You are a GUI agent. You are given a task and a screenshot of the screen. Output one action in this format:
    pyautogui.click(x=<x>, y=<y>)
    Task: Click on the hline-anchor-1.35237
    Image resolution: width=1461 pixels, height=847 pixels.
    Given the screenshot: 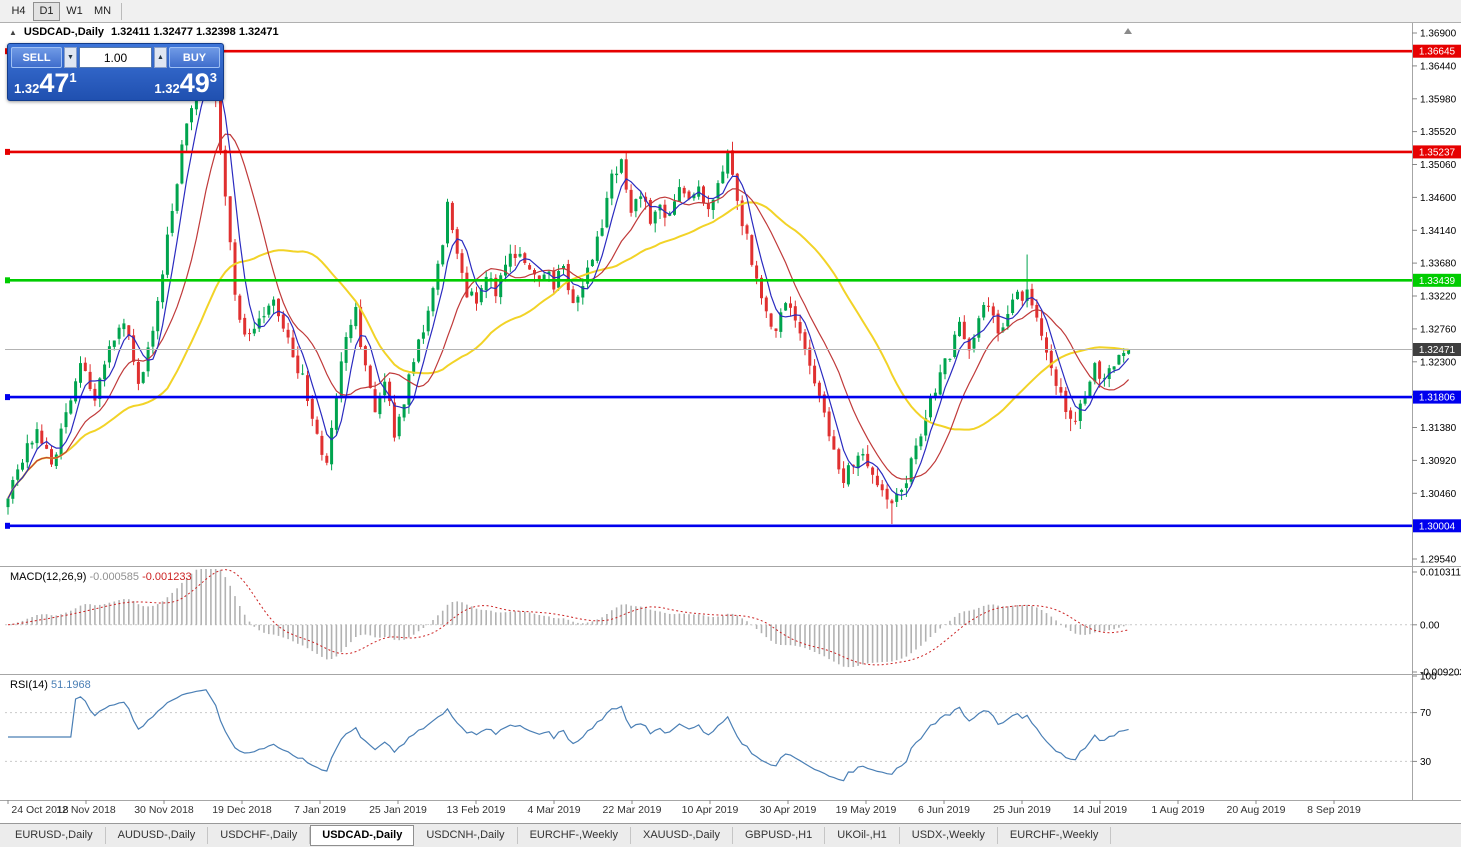 What is the action you would take?
    pyautogui.click(x=7, y=151)
    